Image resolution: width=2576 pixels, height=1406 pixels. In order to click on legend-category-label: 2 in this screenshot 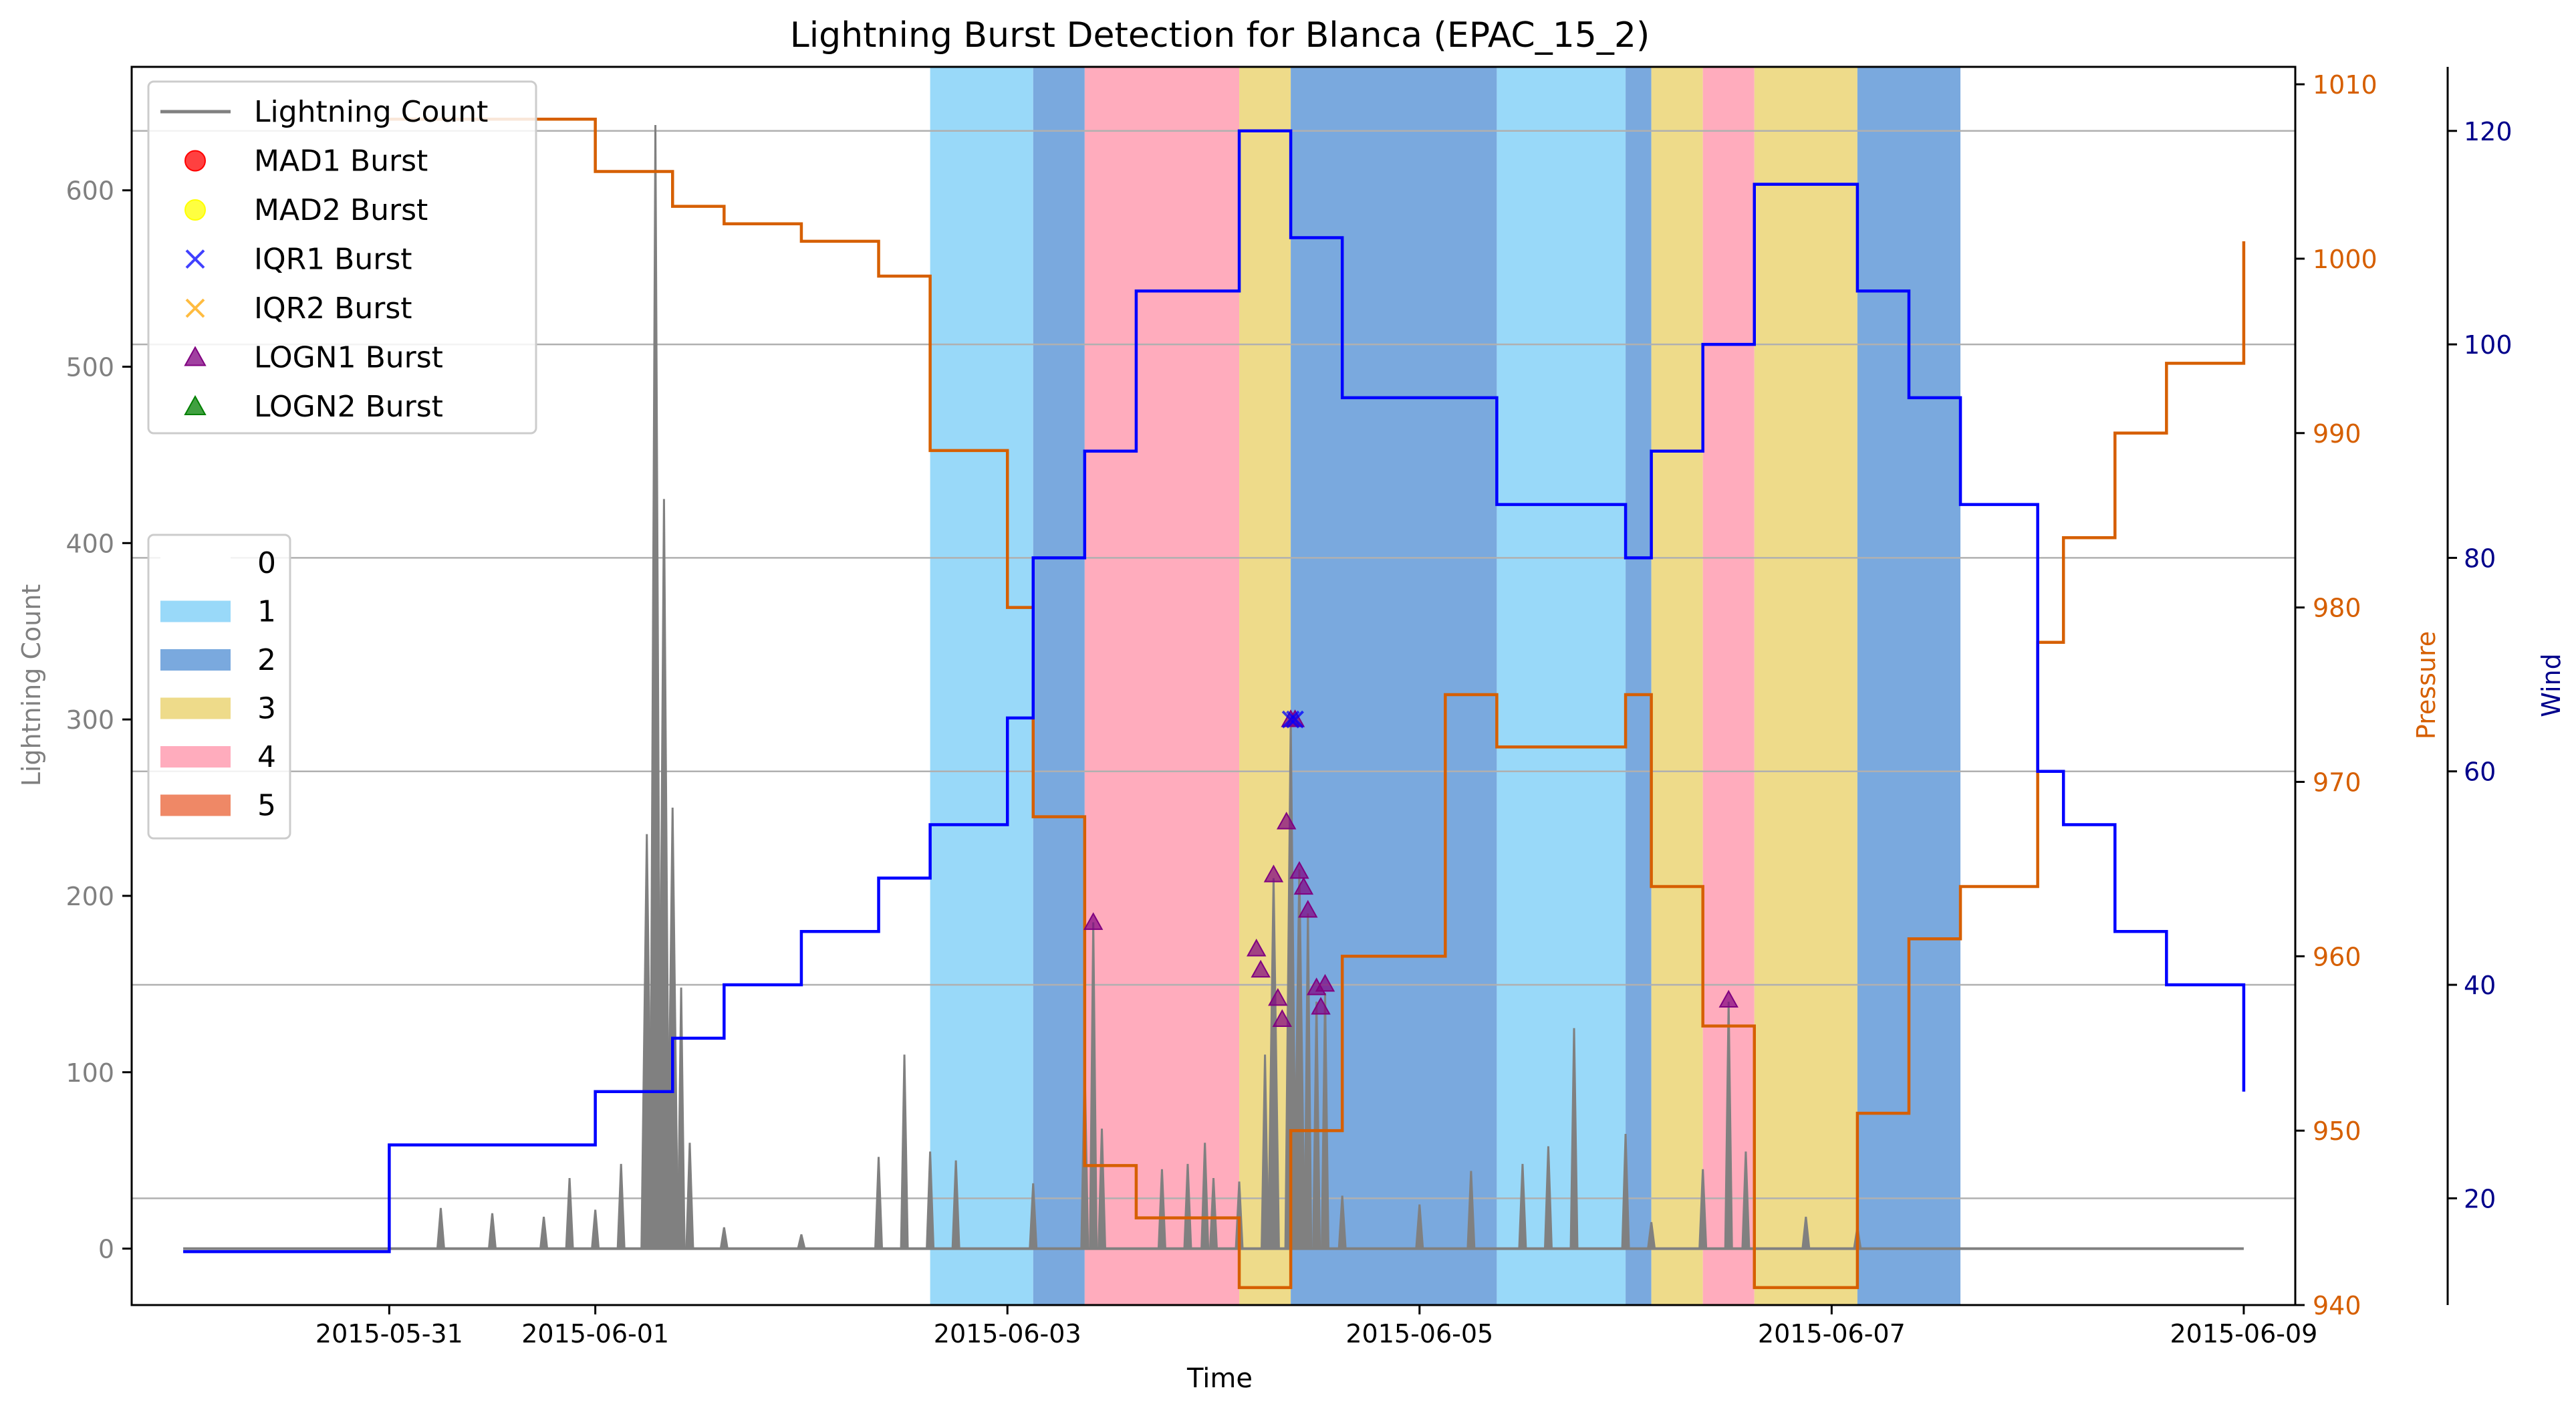, I will do `click(267, 660)`.